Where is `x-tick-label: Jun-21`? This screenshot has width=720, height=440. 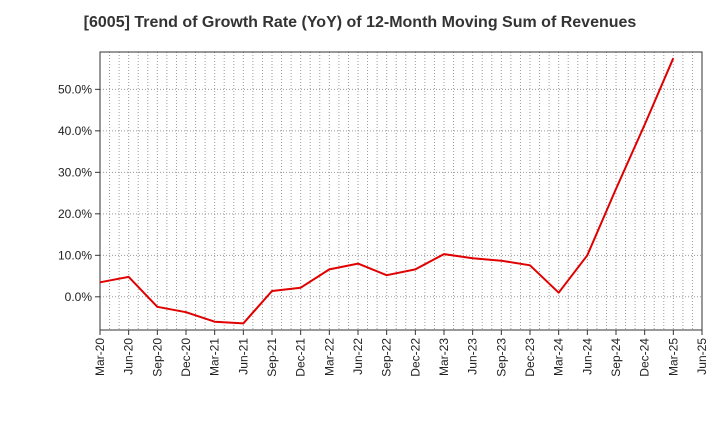
x-tick-label: Jun-21 is located at coordinates (243, 356).